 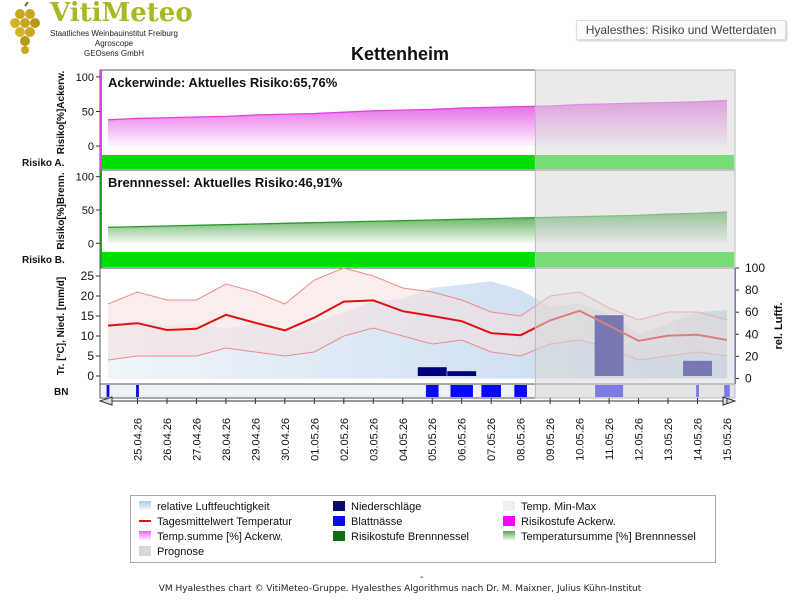 I want to click on humidity-ytick-label: 20, so click(x=752, y=356).